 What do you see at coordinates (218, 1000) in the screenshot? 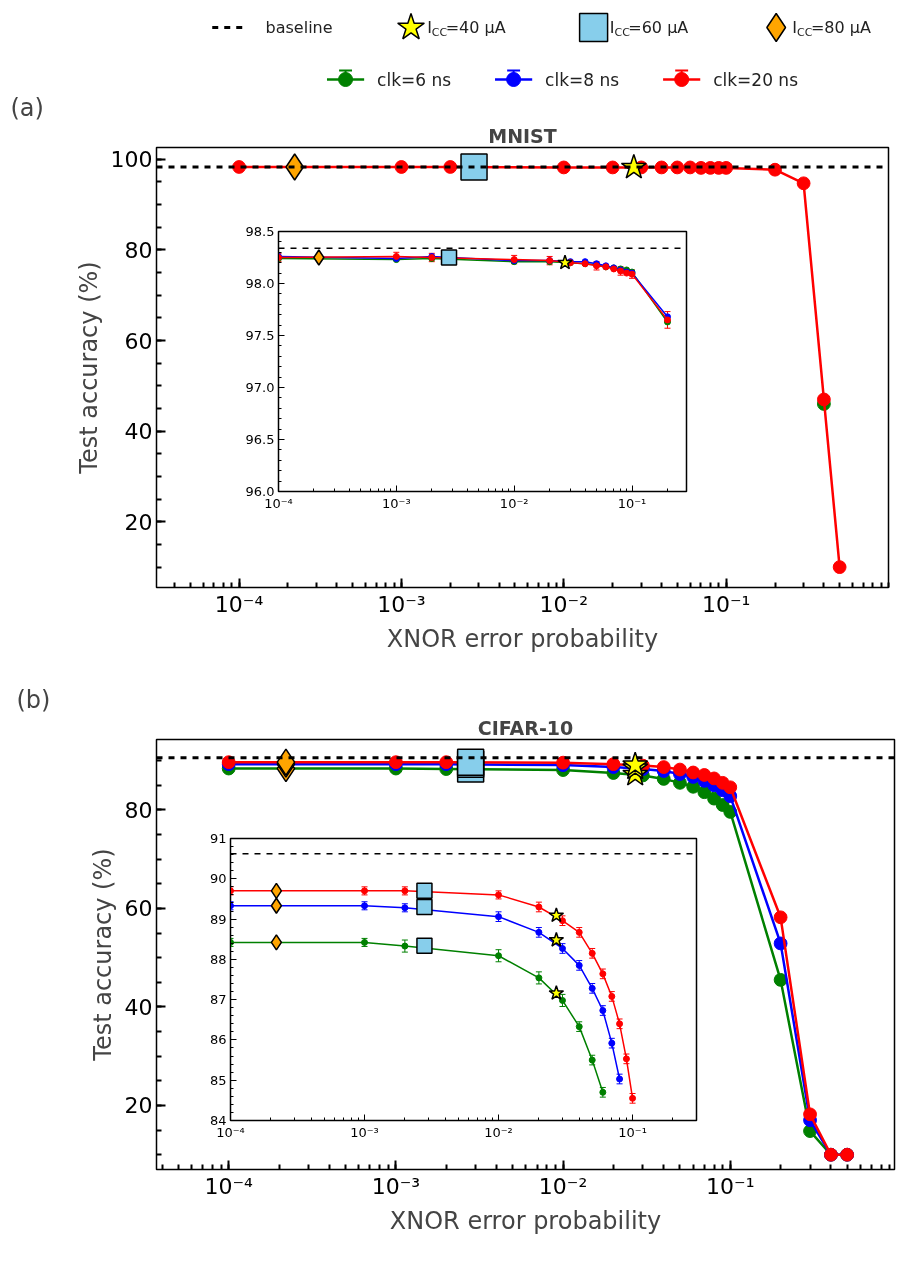
I see `y-tick-label: 87` at bounding box center [218, 1000].